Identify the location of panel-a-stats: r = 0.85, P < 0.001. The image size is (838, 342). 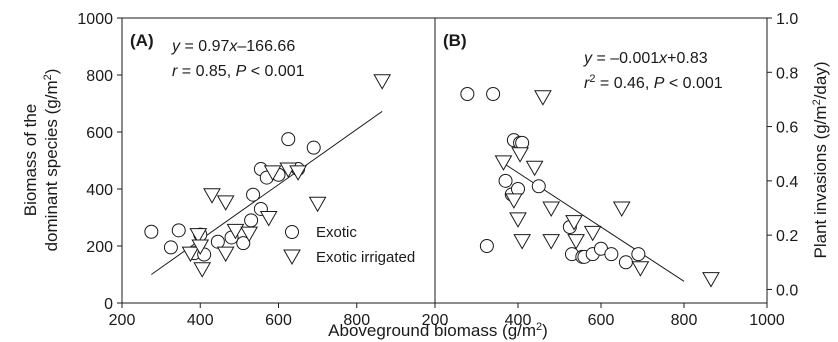
(238, 71).